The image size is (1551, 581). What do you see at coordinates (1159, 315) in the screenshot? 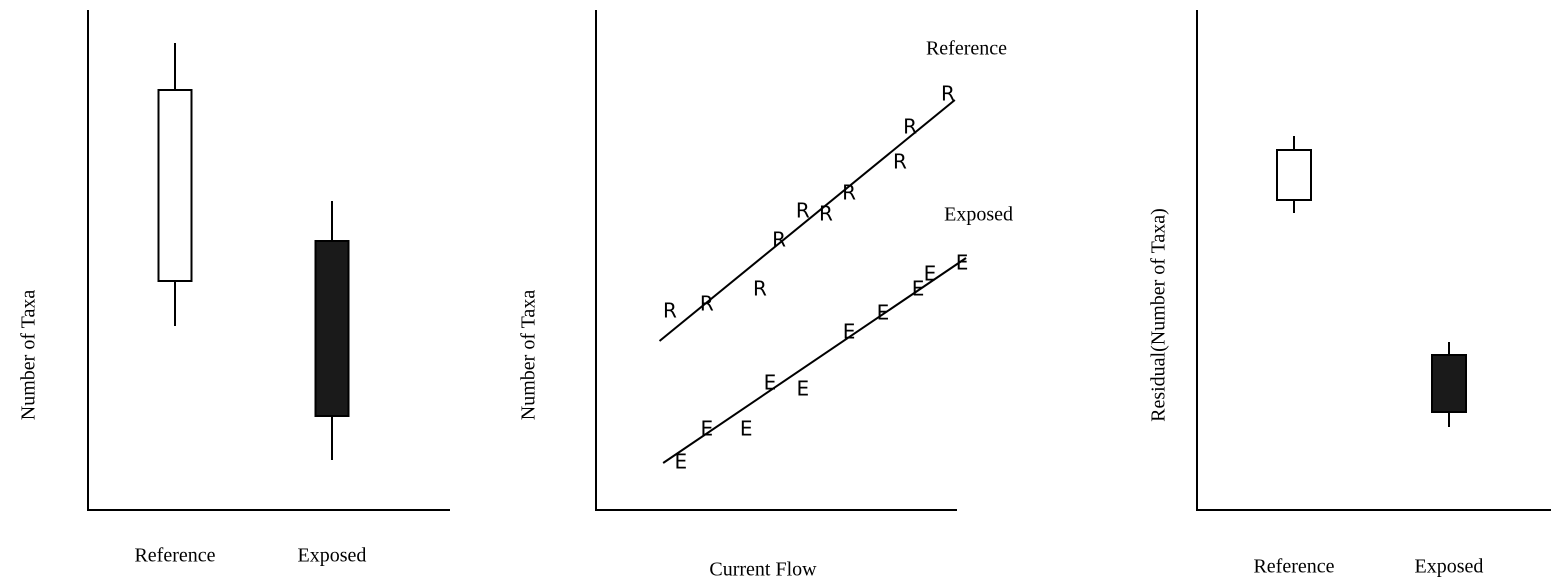
I see `y-axis-label: Residual(Number of Taxa)` at bounding box center [1159, 315].